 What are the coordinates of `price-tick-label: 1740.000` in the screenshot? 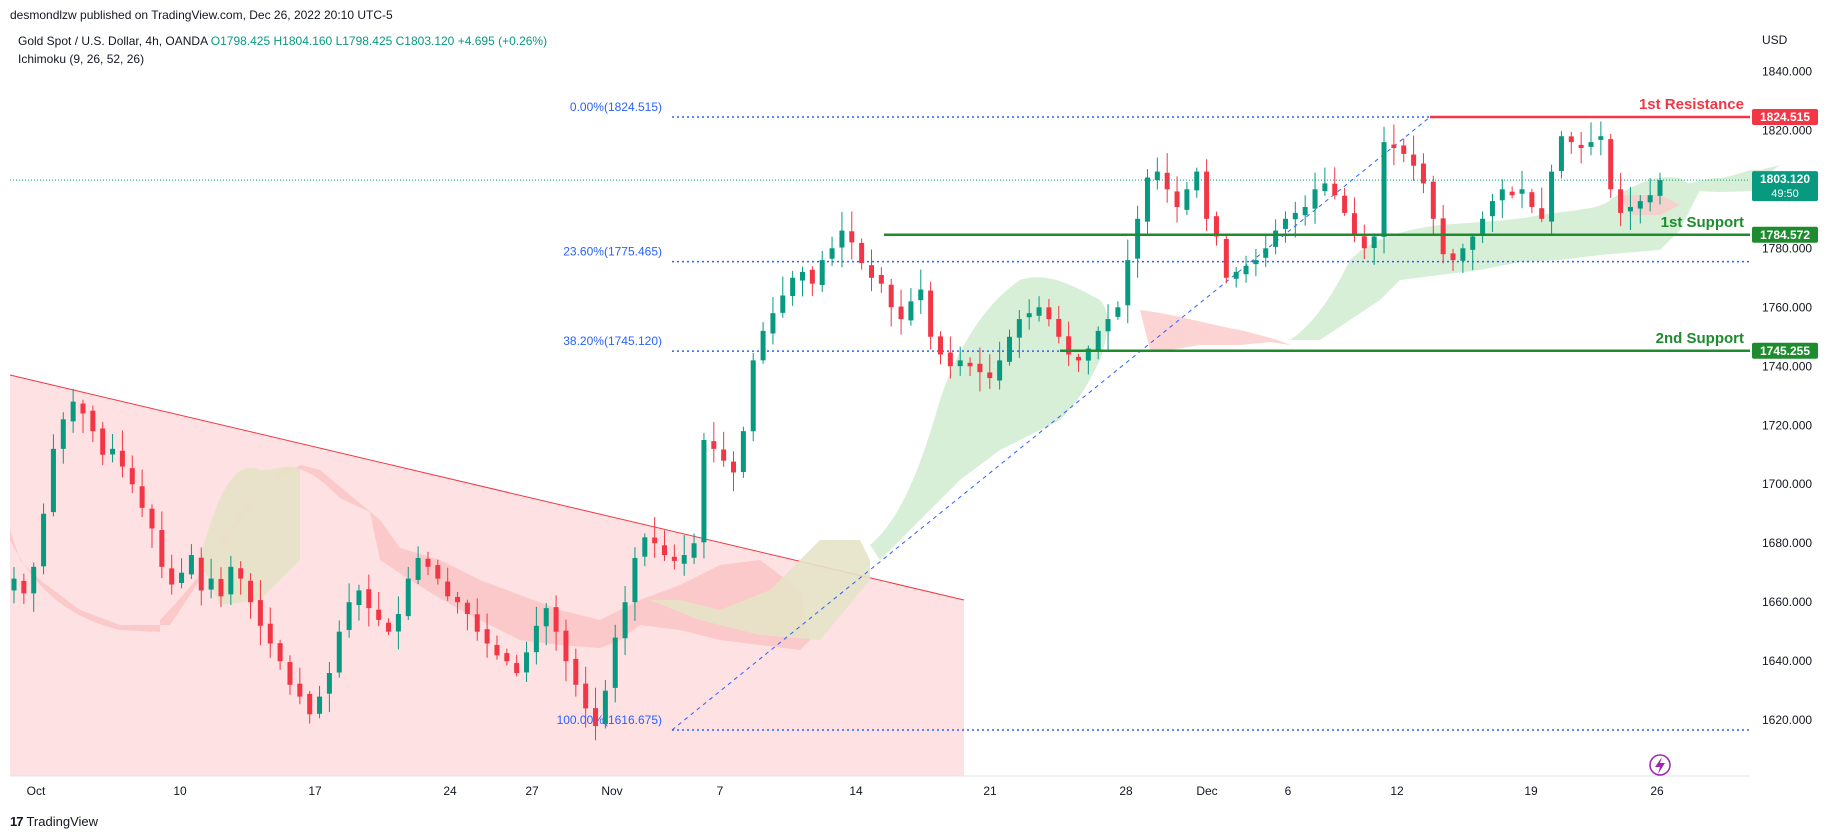 It's located at (1787, 366).